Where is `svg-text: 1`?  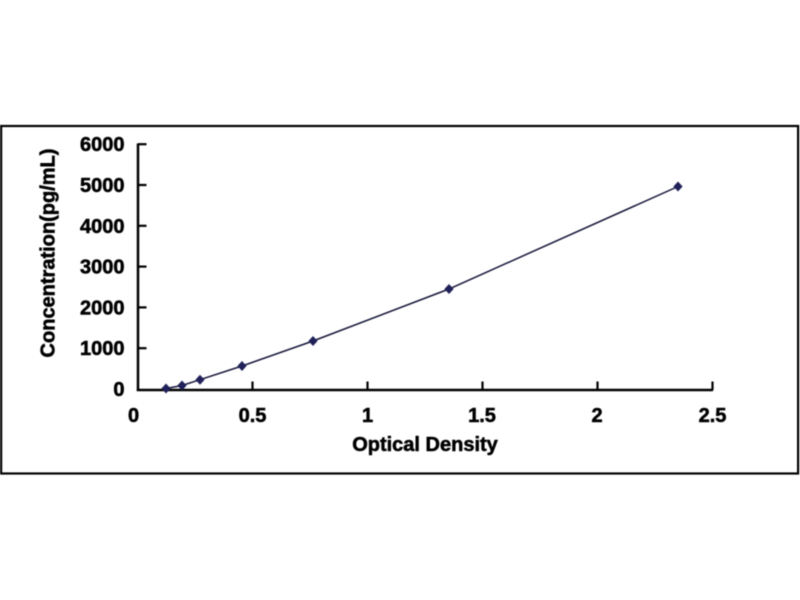
svg-text: 1 is located at coordinates (367, 416).